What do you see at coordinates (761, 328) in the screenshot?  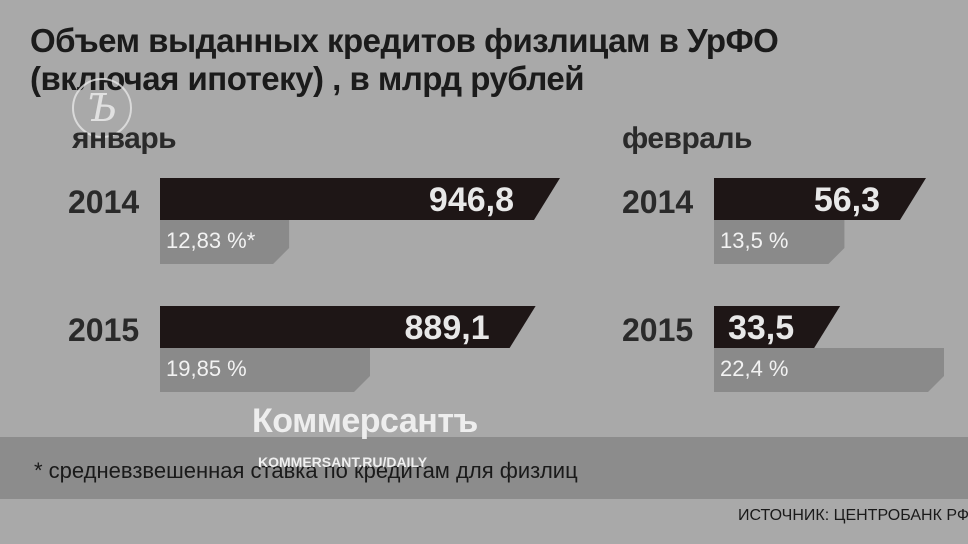 I see `value-label-february-2015: 33,5` at bounding box center [761, 328].